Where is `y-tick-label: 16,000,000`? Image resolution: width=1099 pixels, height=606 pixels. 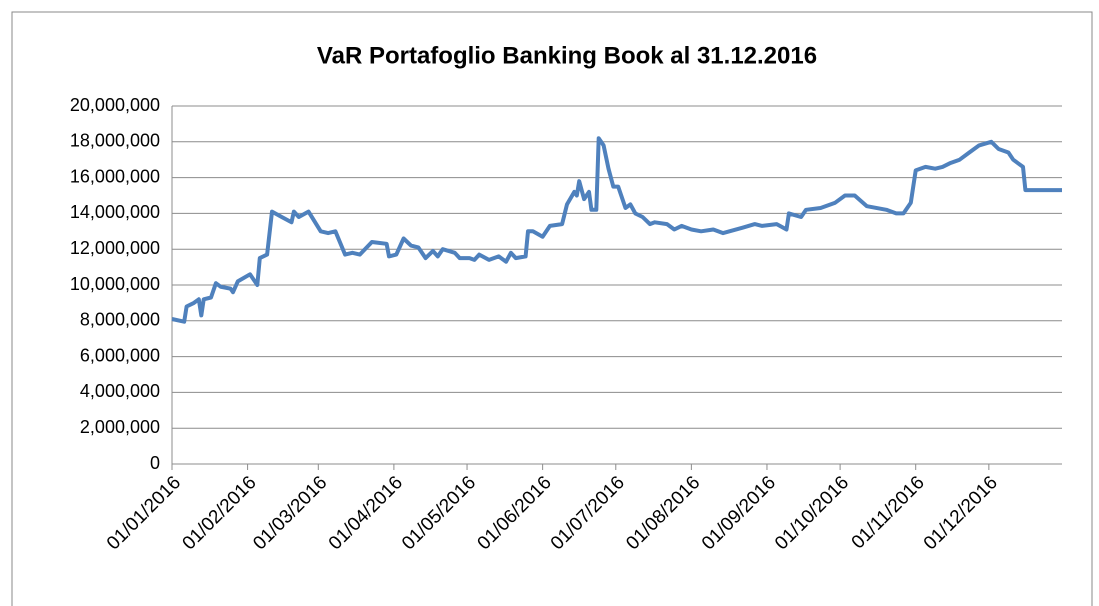 y-tick-label: 16,000,000 is located at coordinates (115, 176).